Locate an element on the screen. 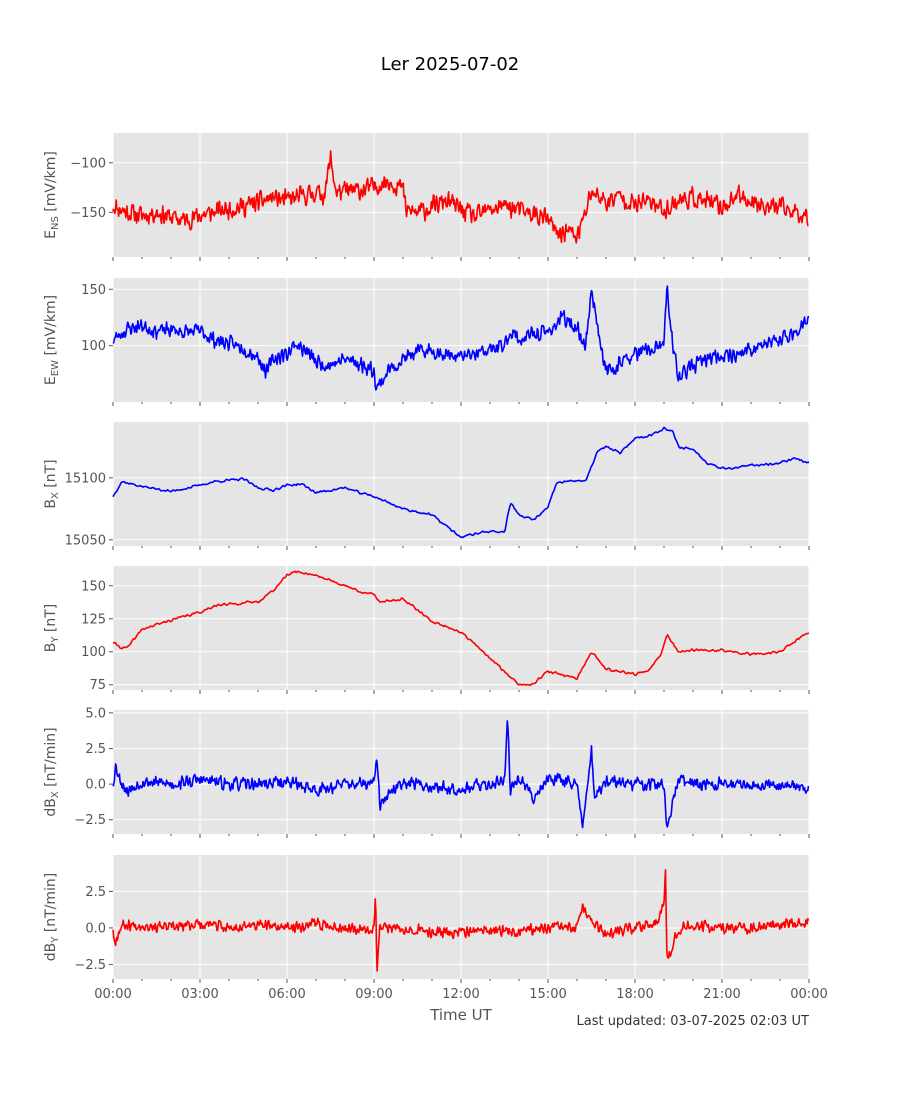  series-line-dbx is located at coordinates (461, 774).